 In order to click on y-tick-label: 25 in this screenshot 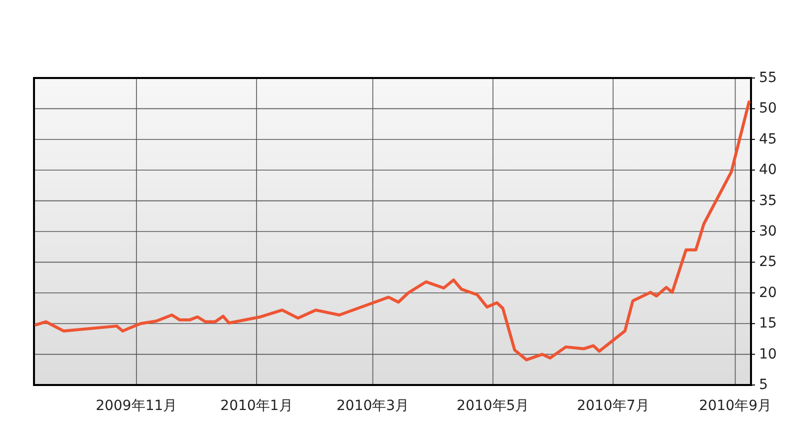, I will do `click(768, 262)`.